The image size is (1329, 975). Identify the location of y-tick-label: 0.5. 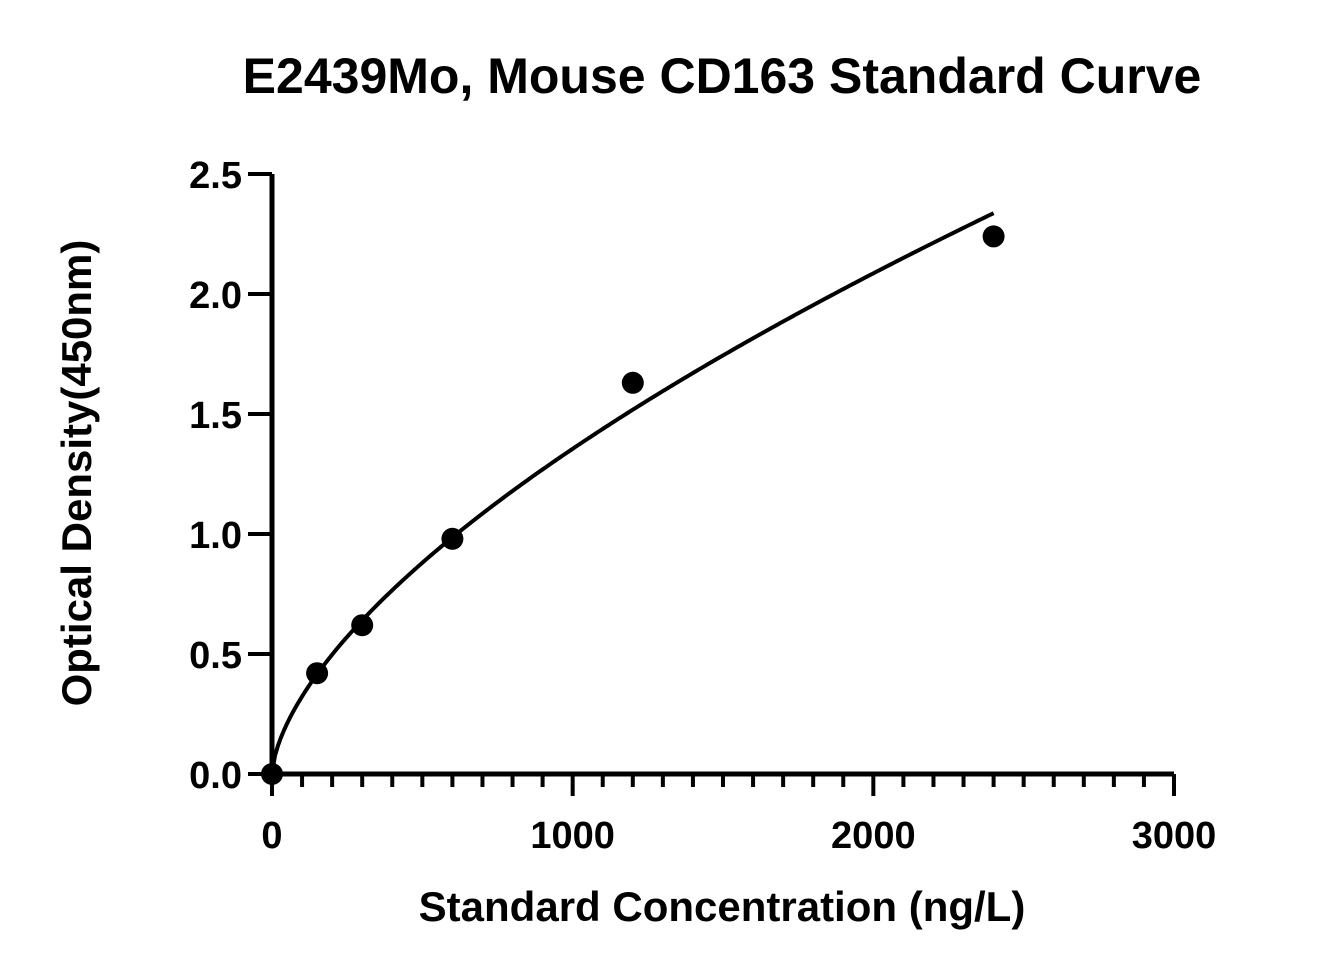
(215, 656).